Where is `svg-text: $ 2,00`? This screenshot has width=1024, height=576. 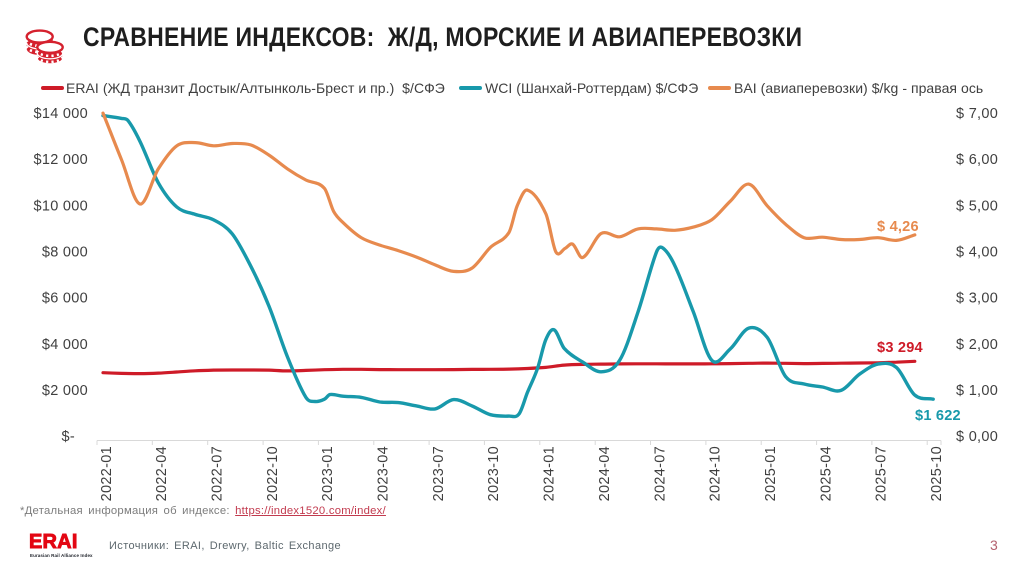
svg-text: $ 2,00 is located at coordinates (977, 345).